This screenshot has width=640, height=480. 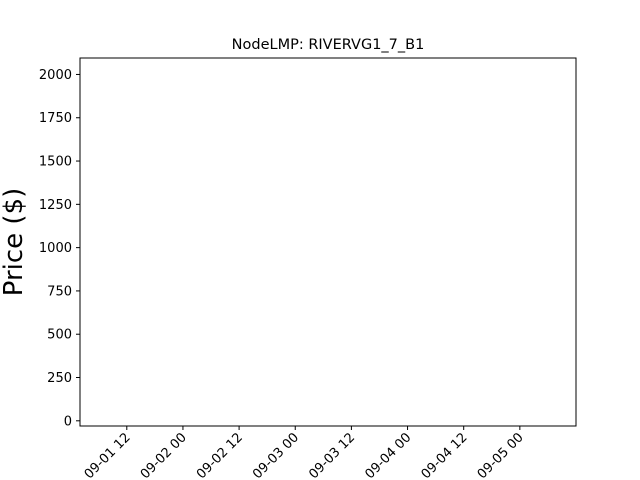 What do you see at coordinates (59, 291) in the screenshot?
I see `y-tick-label: 750` at bounding box center [59, 291].